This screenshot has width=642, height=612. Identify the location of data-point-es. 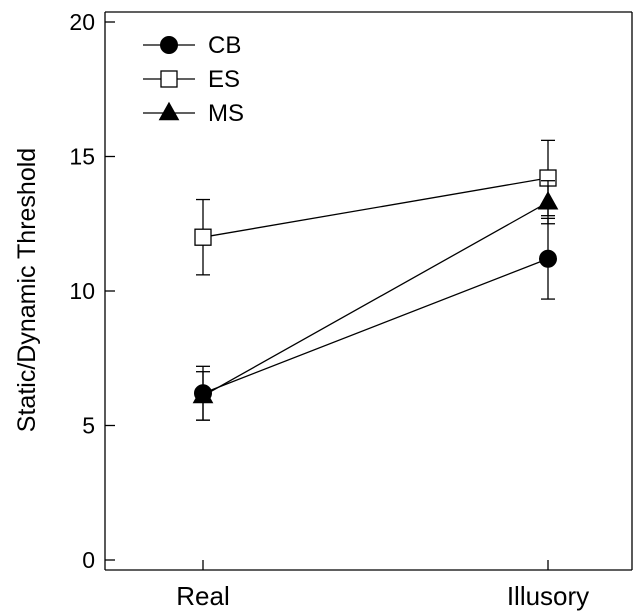
(203, 237).